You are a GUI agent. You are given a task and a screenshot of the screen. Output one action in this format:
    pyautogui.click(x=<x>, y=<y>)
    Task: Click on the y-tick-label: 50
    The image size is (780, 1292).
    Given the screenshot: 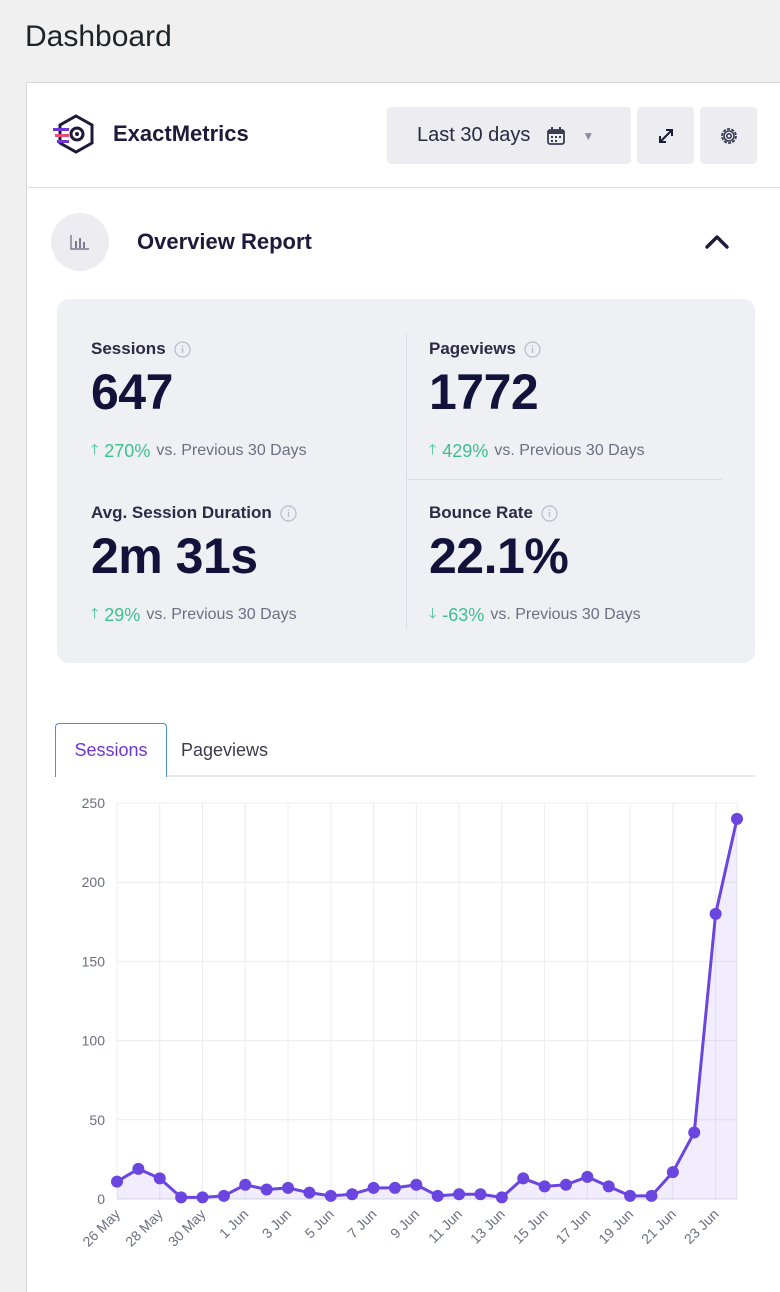 What is the action you would take?
    pyautogui.click(x=97, y=1120)
    